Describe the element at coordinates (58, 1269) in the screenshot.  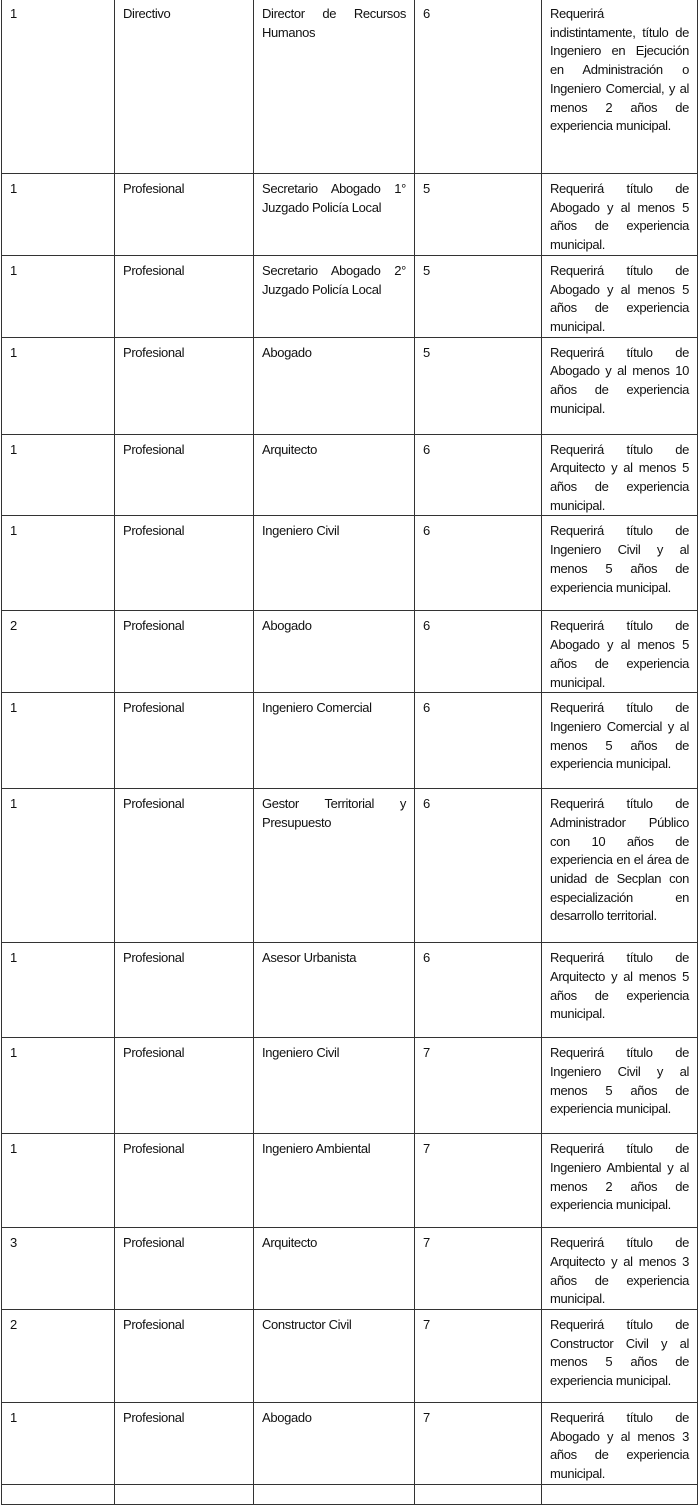
I see `quantity-cell: 3` at that location.